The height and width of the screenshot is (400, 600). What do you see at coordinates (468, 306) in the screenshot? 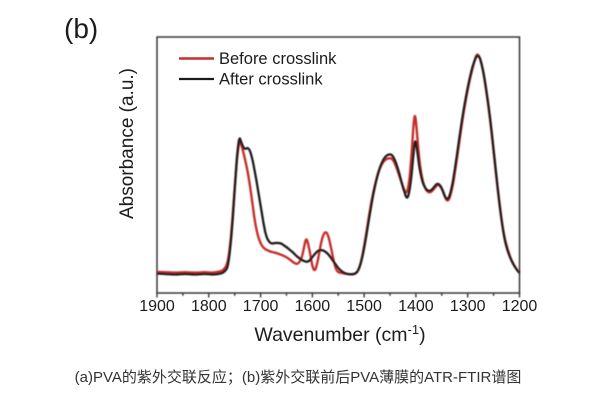
I see `svg-text: 1300` at bounding box center [468, 306].